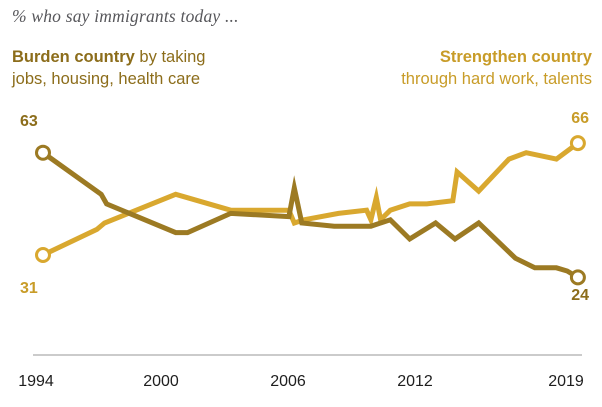 The height and width of the screenshot is (407, 602). What do you see at coordinates (580, 295) in the screenshot?
I see `burden-end-value: 24` at bounding box center [580, 295].